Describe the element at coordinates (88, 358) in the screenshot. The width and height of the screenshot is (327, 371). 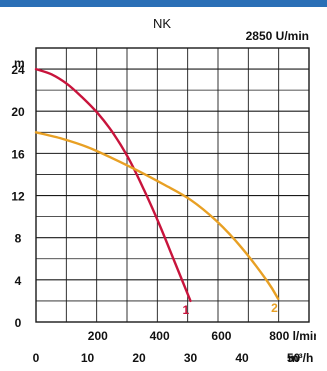
I see `x-tick-label-m3h: 10` at that location.